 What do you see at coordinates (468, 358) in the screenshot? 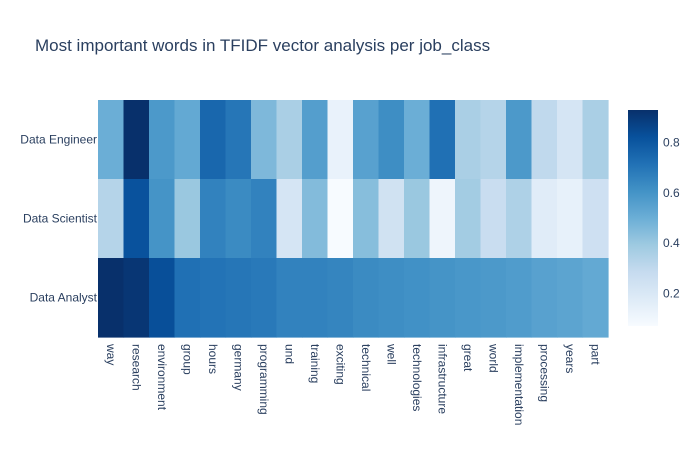
I see `x-tick-label: great` at bounding box center [468, 358].